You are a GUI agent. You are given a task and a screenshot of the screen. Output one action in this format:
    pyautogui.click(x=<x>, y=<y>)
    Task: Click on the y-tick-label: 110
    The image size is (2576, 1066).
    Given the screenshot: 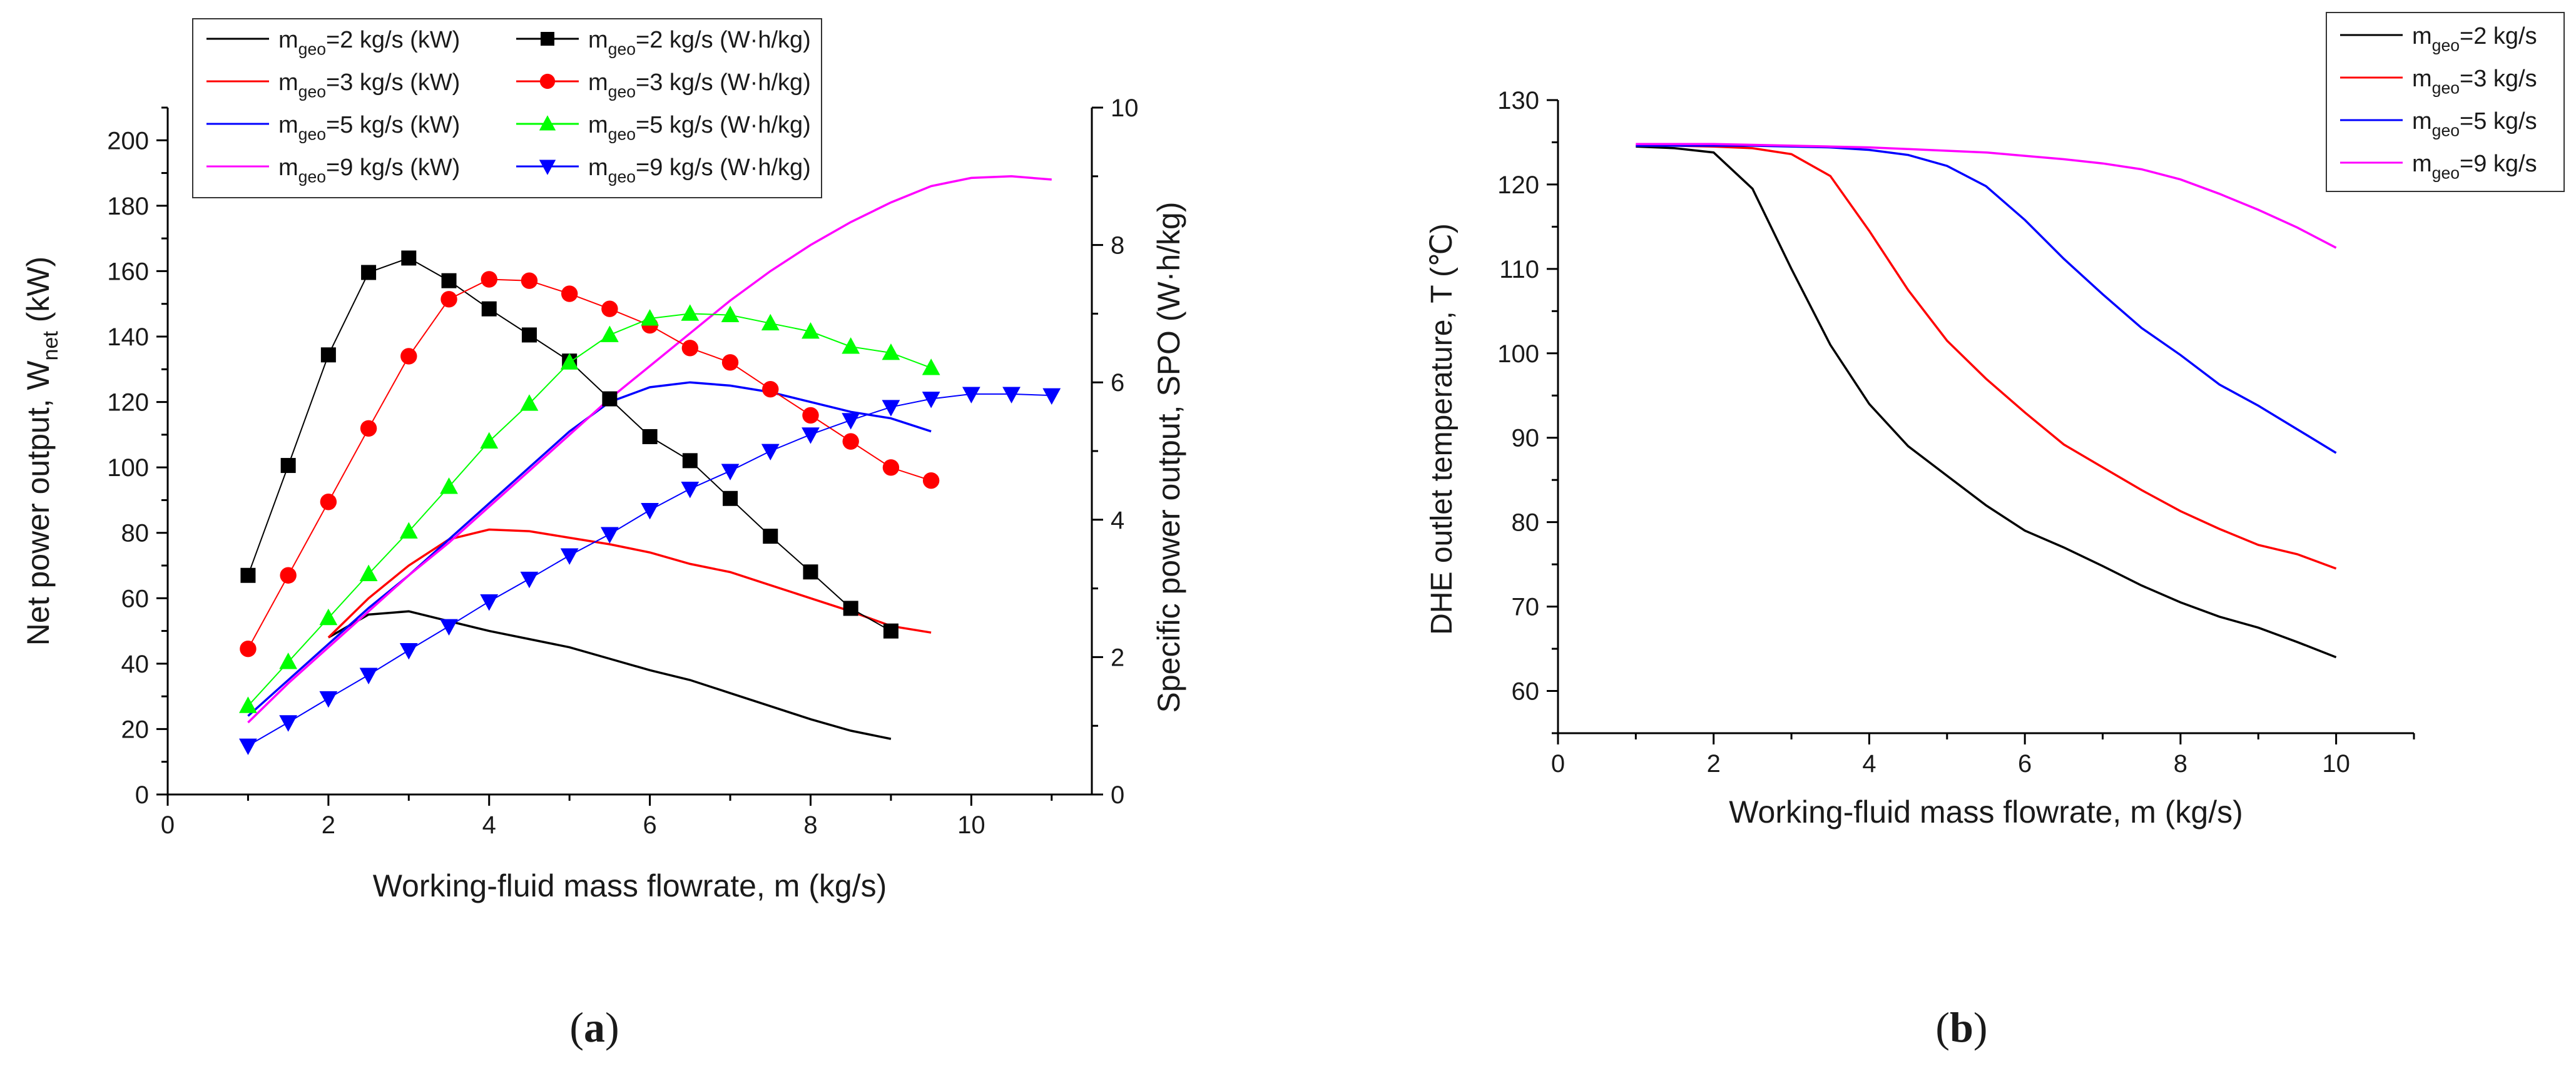 What is the action you would take?
    pyautogui.click(x=1519, y=269)
    